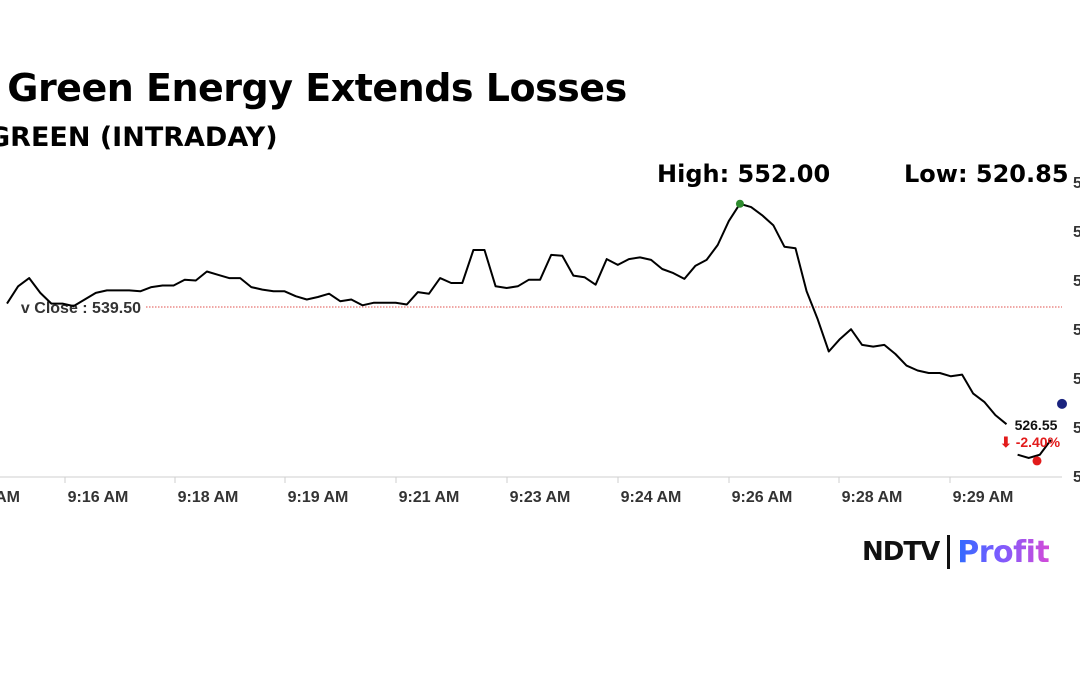 The height and width of the screenshot is (675, 1080). What do you see at coordinates (739, 203) in the screenshot?
I see `high-marker` at bounding box center [739, 203].